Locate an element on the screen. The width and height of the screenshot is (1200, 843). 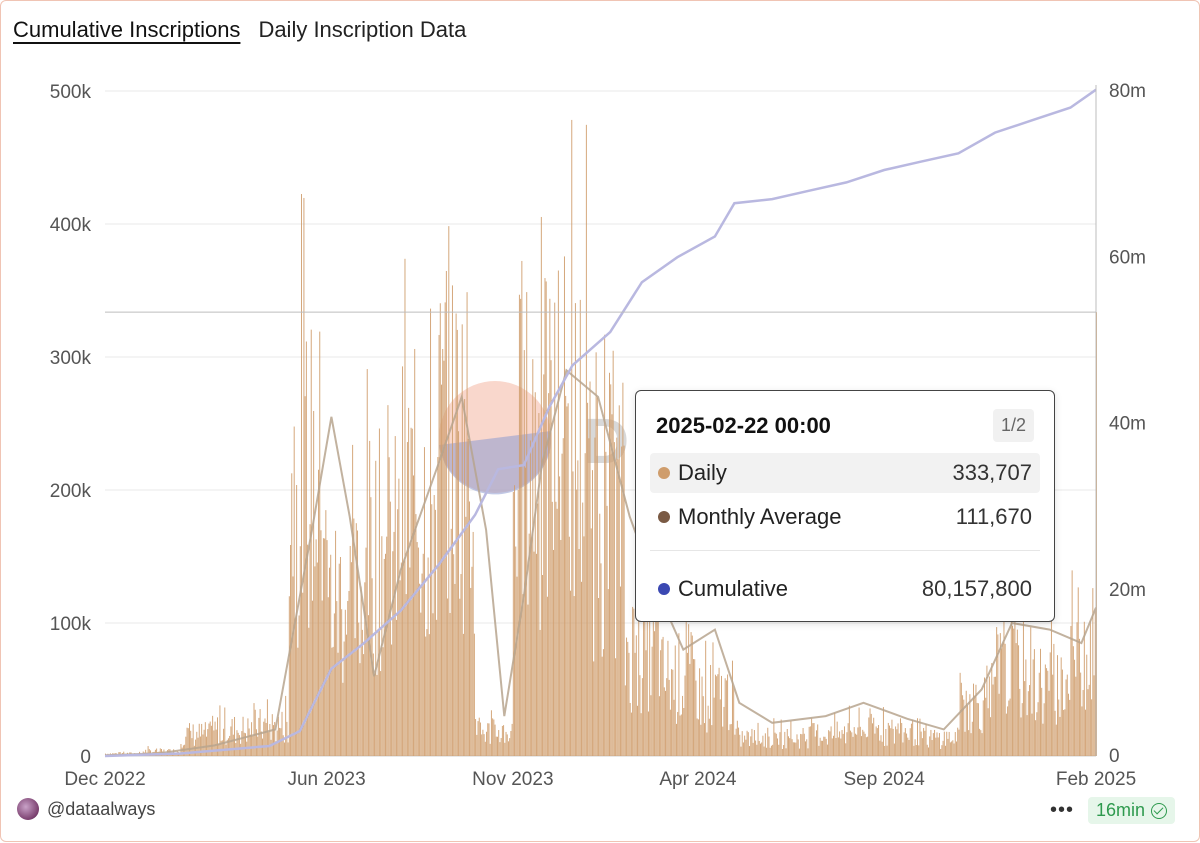
tooltip-label: Daily is located at coordinates (702, 472).